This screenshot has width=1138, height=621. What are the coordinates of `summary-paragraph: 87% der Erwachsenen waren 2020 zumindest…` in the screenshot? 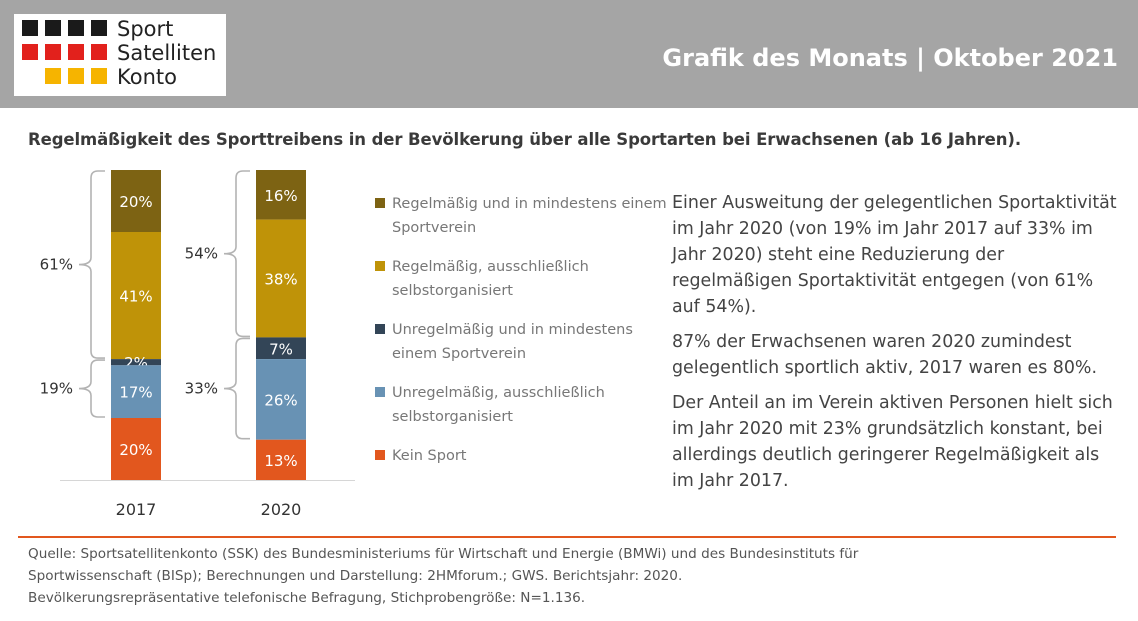 It's located at (884, 355).